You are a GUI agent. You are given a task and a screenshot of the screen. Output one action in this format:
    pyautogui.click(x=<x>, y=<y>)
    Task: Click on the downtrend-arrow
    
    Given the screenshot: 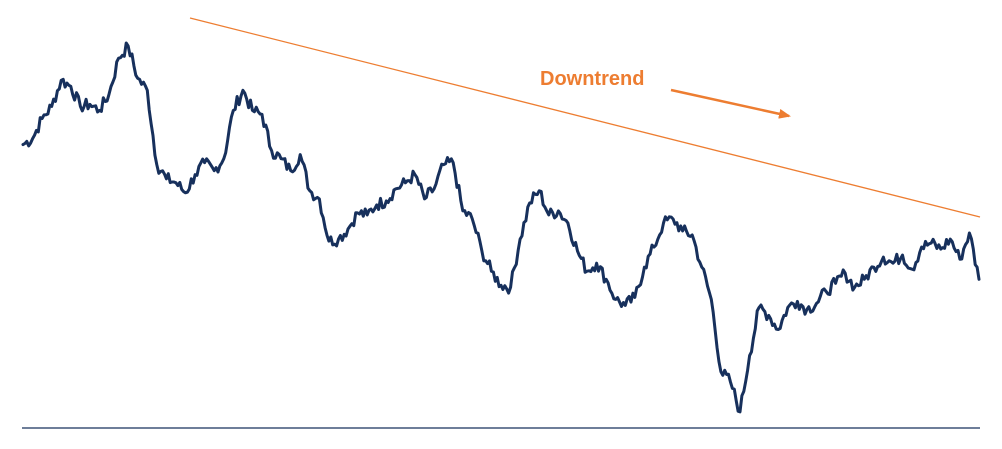 What is the action you would take?
    pyautogui.click(x=730, y=103)
    